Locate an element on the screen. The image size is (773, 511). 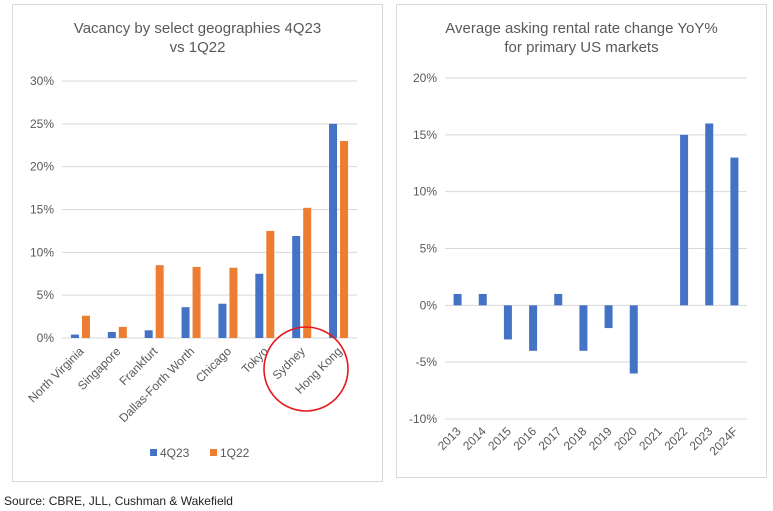
x-tick-label: 2018 is located at coordinates (575, 438).